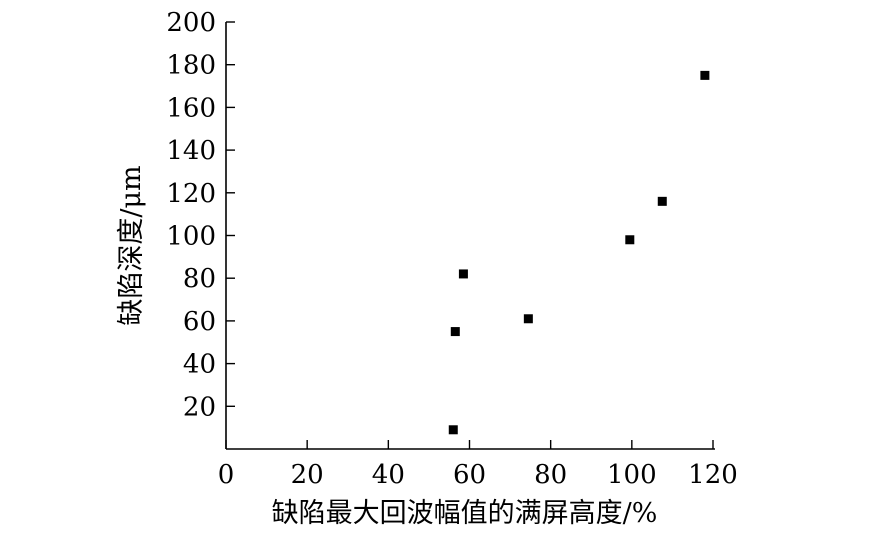 The width and height of the screenshot is (889, 534). I want to click on x-axis-ticks: 0 20 40 60 80 100 120, so click(478, 465).